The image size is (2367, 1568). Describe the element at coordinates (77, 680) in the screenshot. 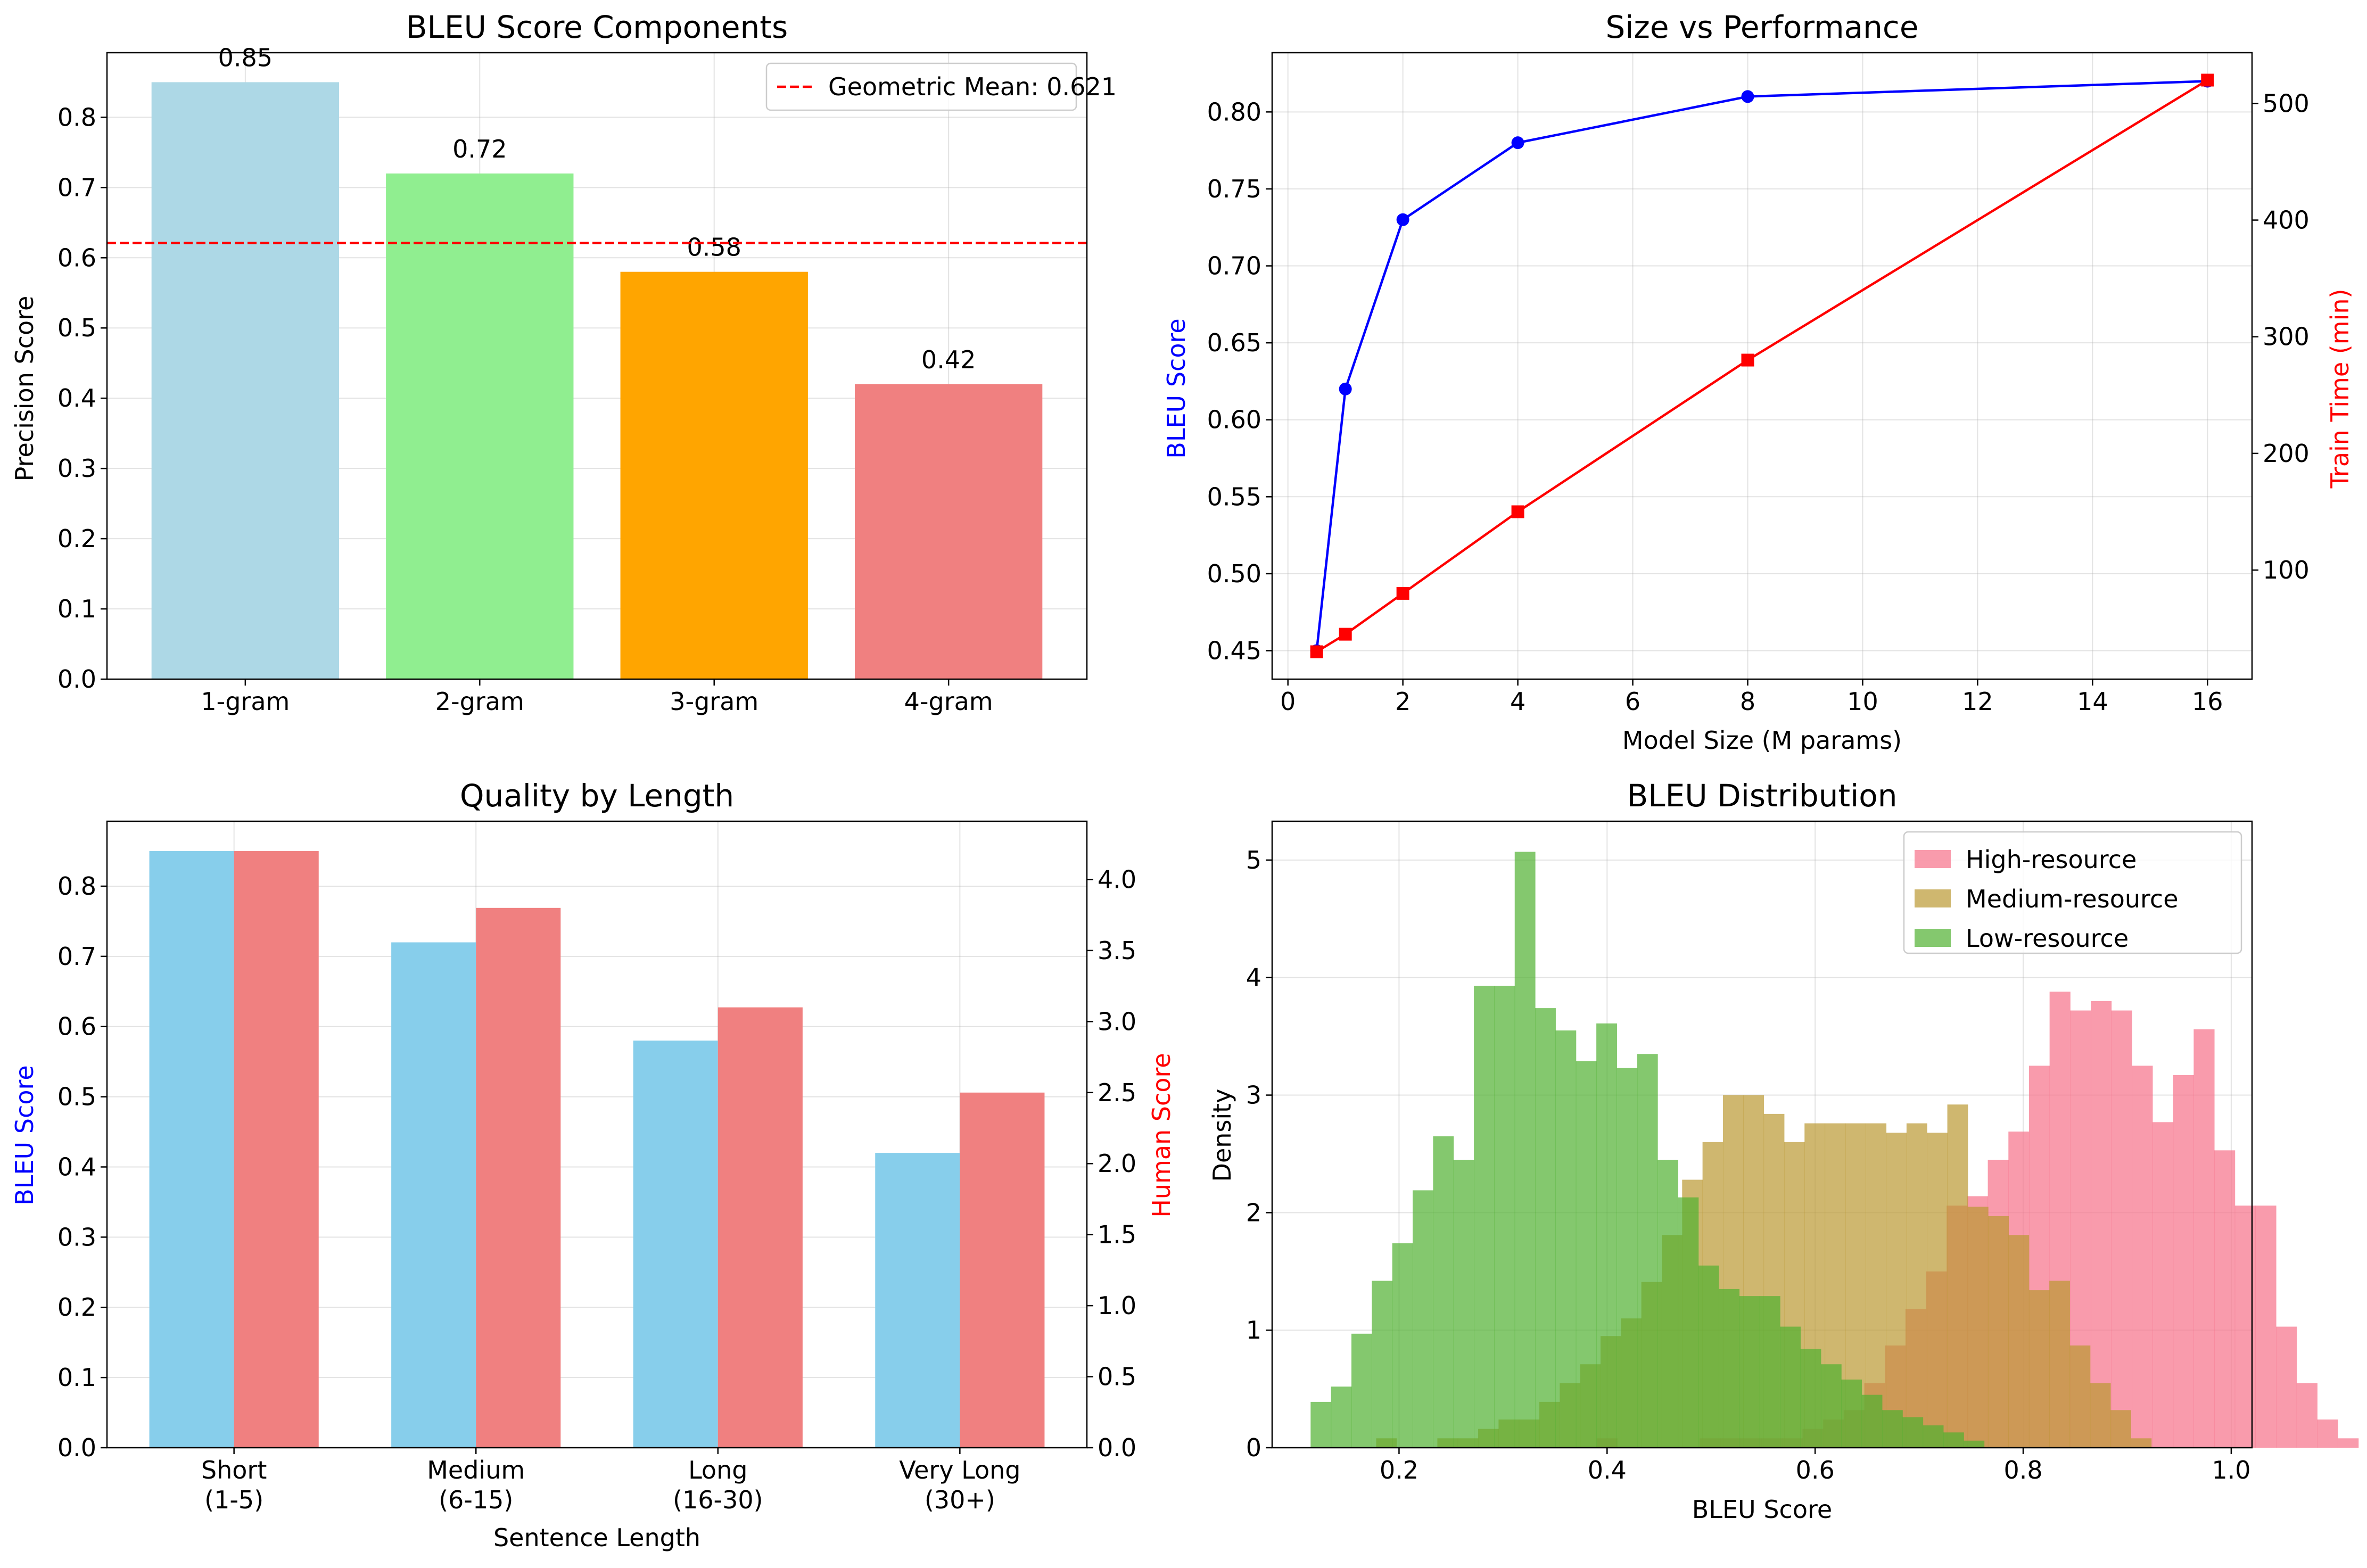

I see `y-tick-label: 0.0` at that location.